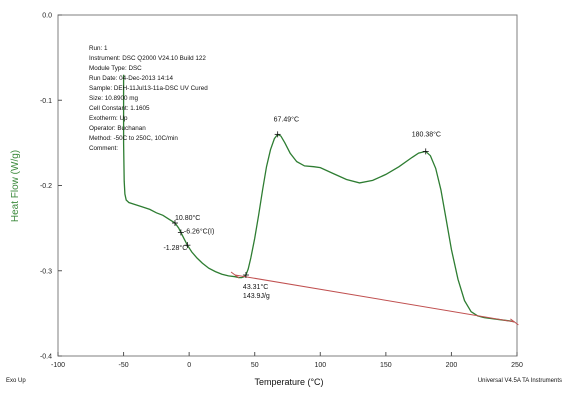  Describe the element at coordinates (133, 138) in the screenshot. I see `run-info-line: Method: -50C to 250C, 10C/min` at that location.